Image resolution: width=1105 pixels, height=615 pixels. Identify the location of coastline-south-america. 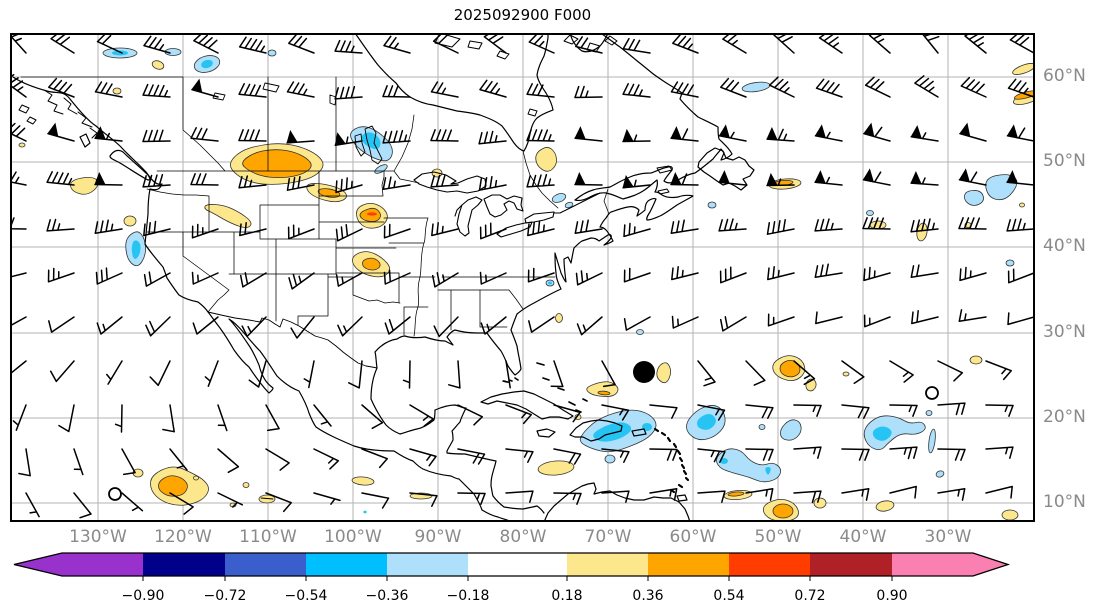
(617, 502).